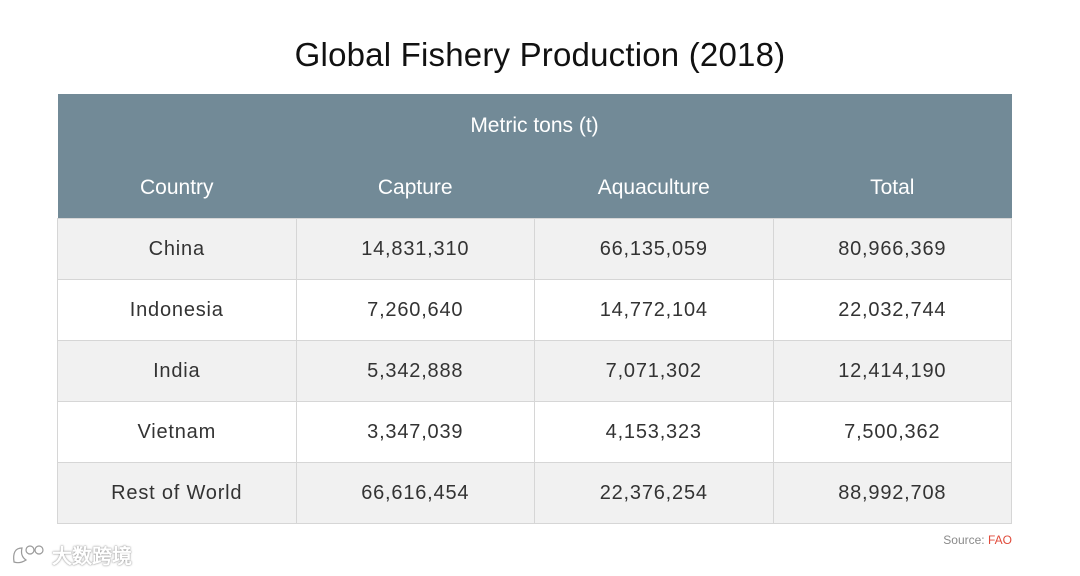  I want to click on cell-total: 80,966,369, so click(892, 249).